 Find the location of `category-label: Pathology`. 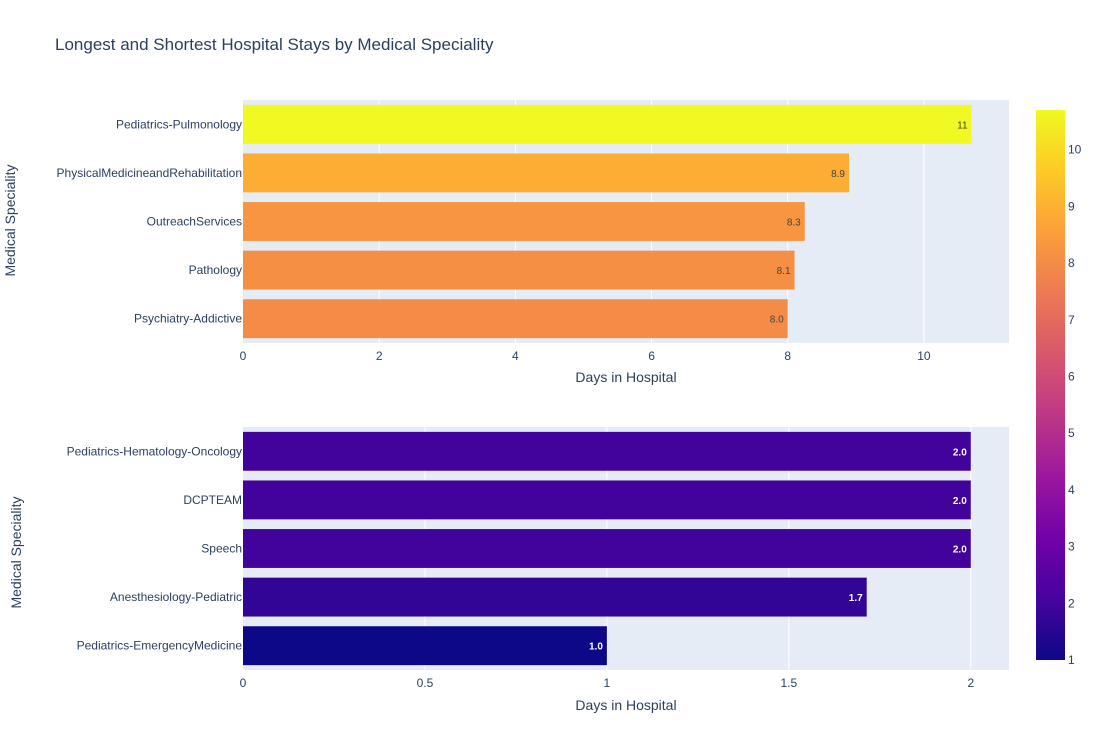

category-label: Pathology is located at coordinates (215, 270).